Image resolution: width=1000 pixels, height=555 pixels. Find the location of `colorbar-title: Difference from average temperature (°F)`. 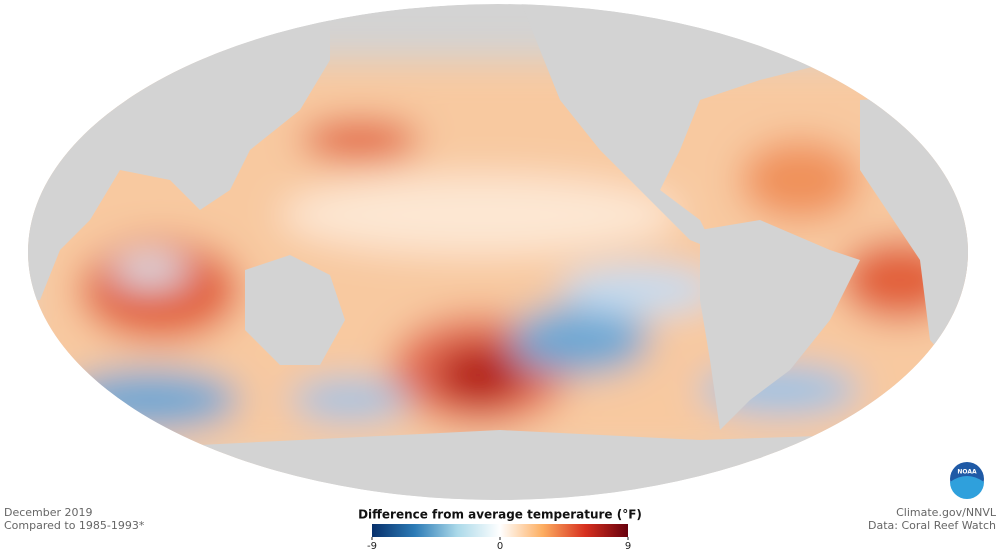

colorbar-title: Difference from average temperature (°F) is located at coordinates (500, 515).